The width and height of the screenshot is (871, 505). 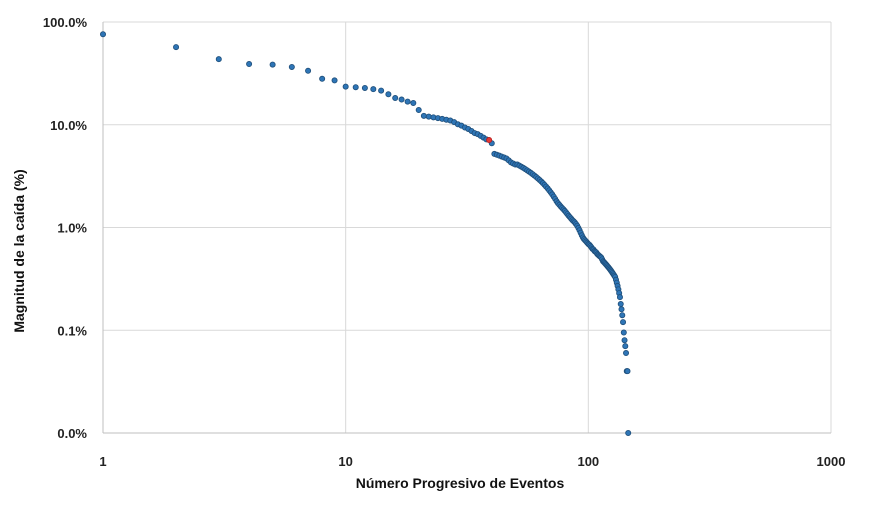 I want to click on y-axis-title: Magnitud de la caída (%), so click(x=19, y=250).